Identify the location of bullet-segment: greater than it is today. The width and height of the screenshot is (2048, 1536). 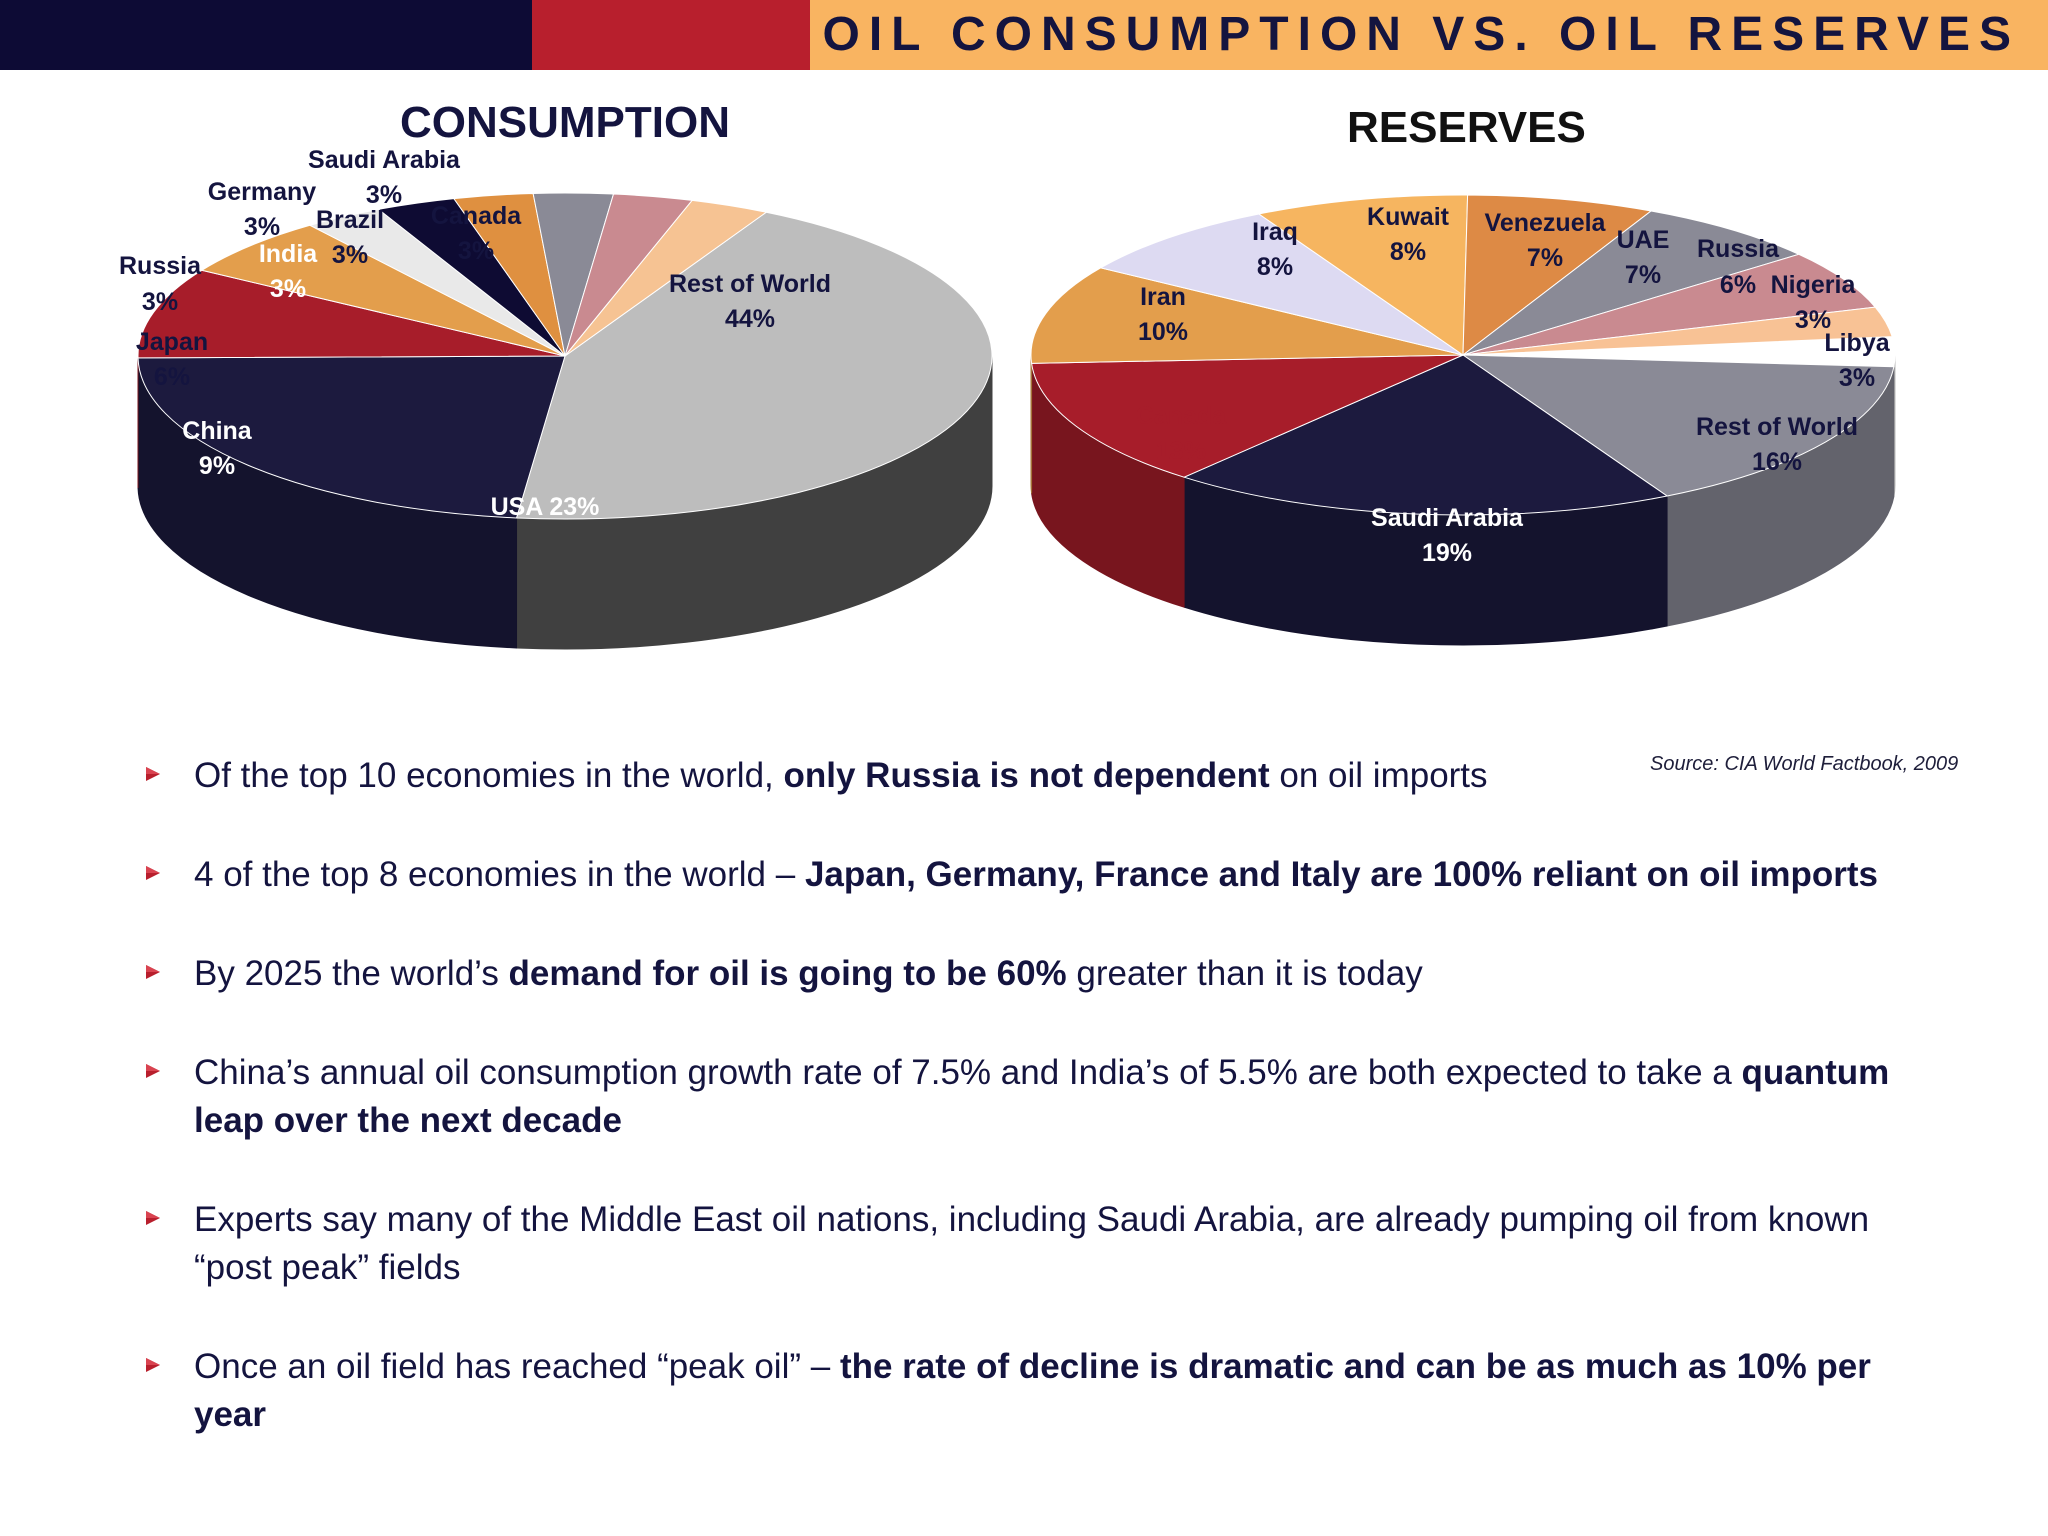
(1244, 973).